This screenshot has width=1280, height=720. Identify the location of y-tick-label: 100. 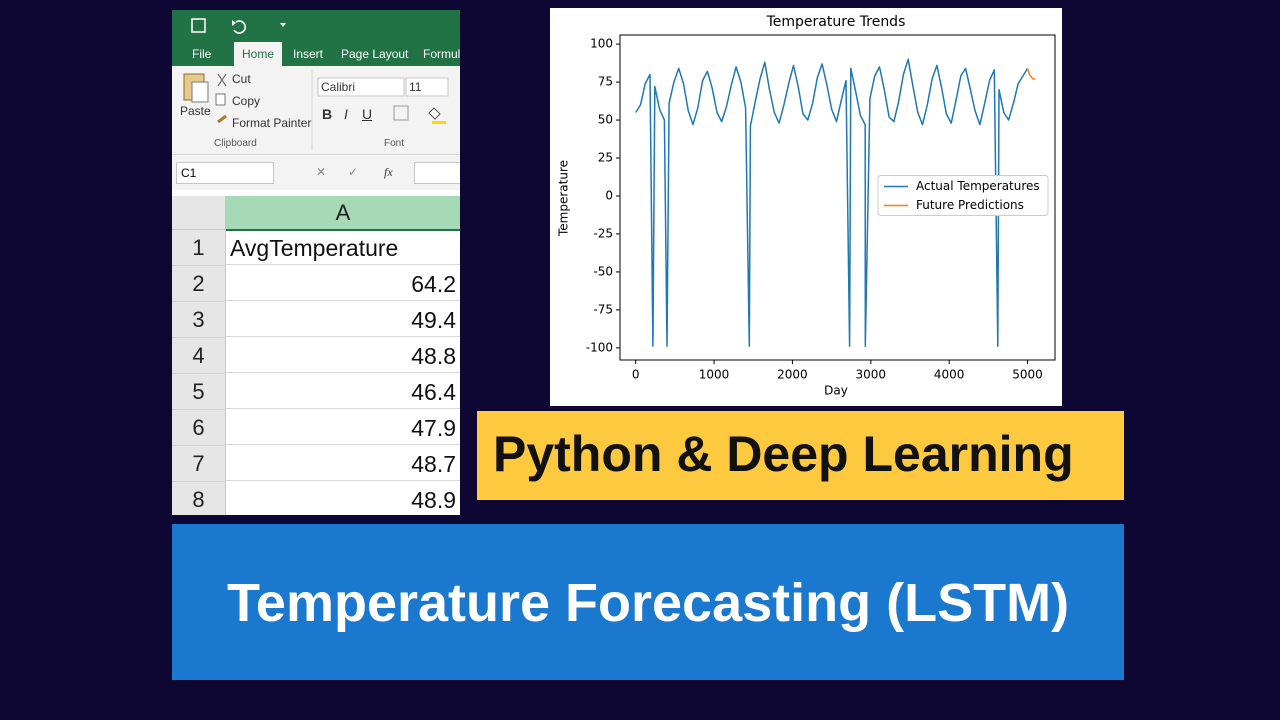
(601, 44).